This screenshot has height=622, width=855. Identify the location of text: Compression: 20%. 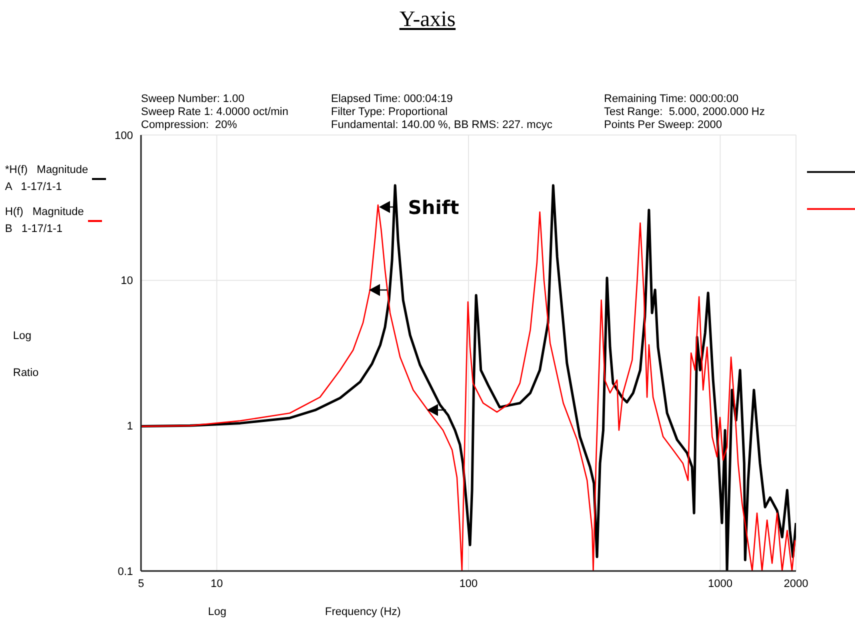
(189, 125).